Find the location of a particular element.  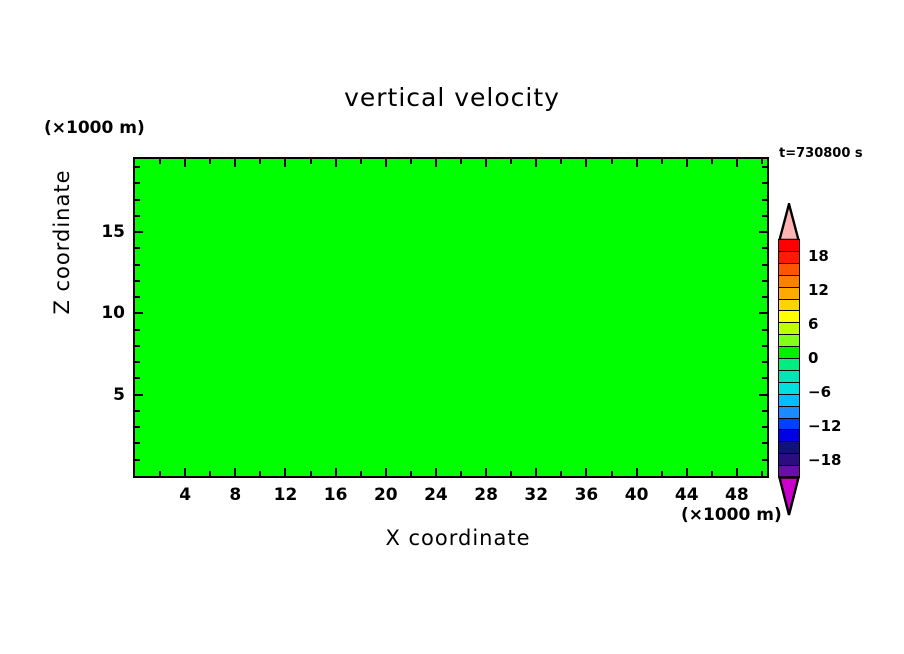

y-axis-label: Z coordinate is located at coordinates (62, 242).